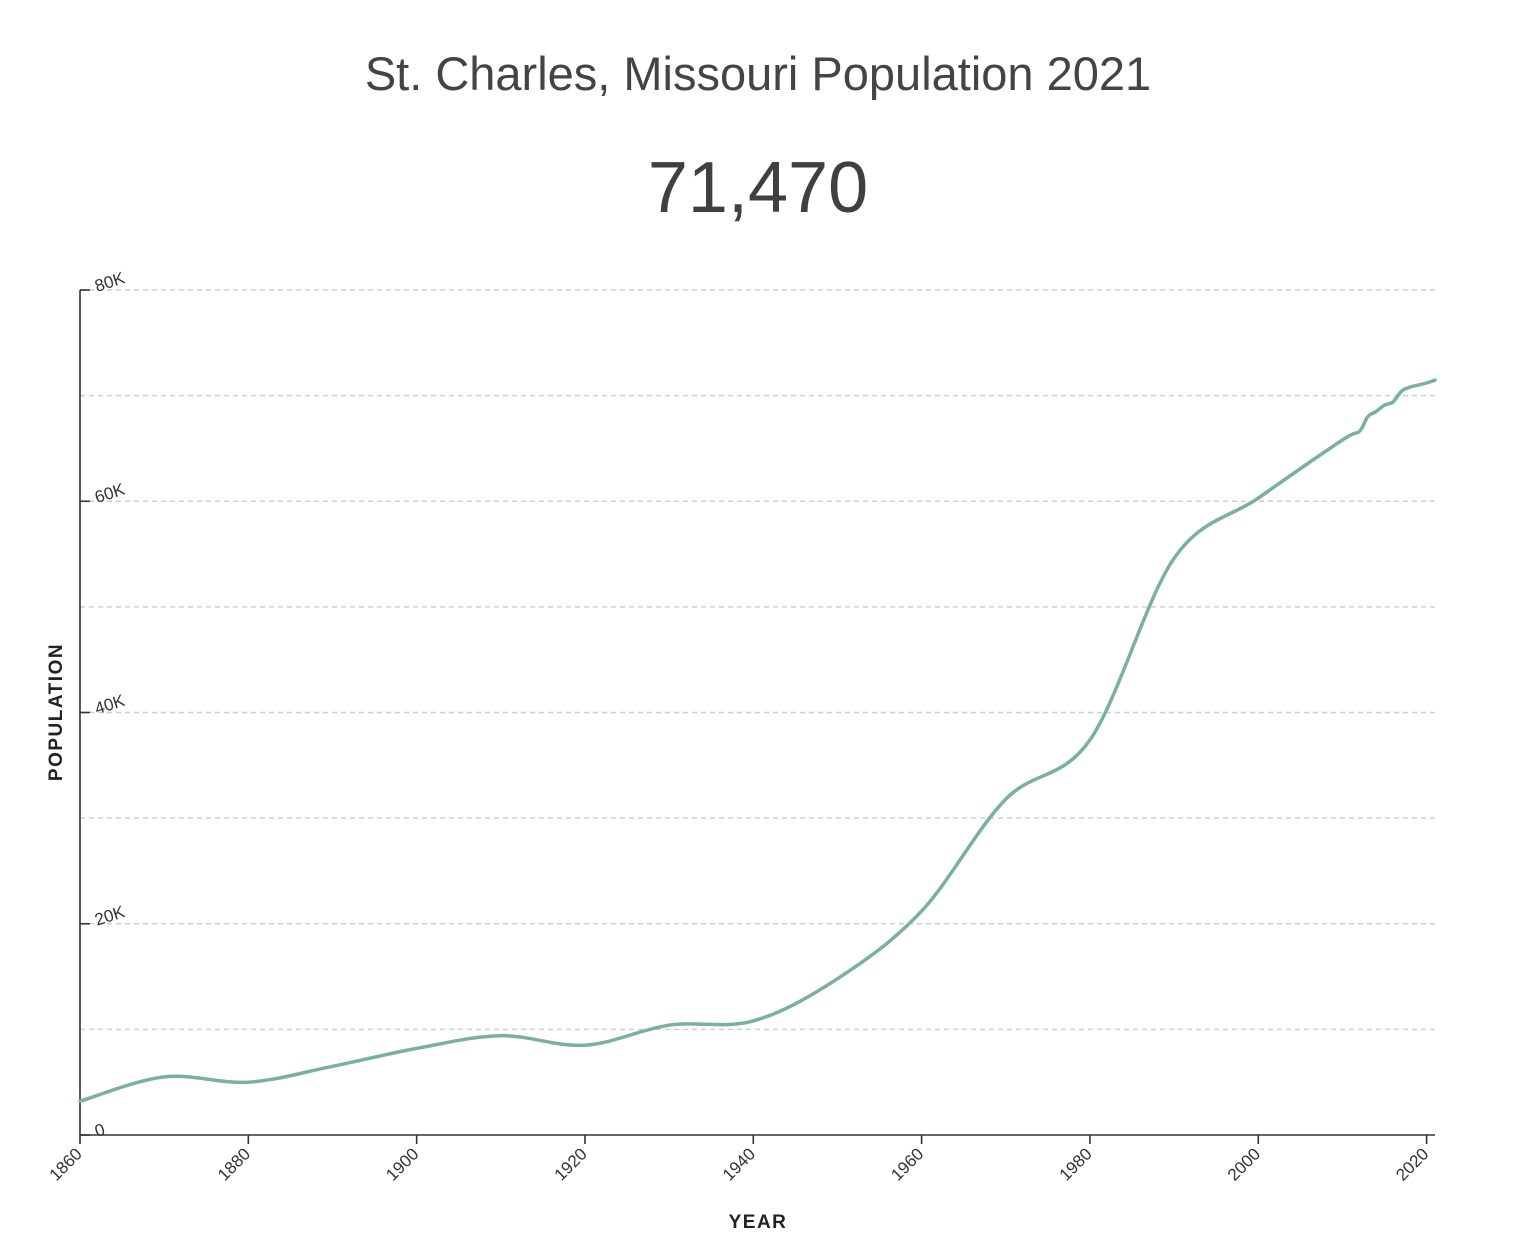 Image resolution: width=1528 pixels, height=1238 pixels. What do you see at coordinates (739, 1164) in the screenshot?
I see `x-tick-label: 1940` at bounding box center [739, 1164].